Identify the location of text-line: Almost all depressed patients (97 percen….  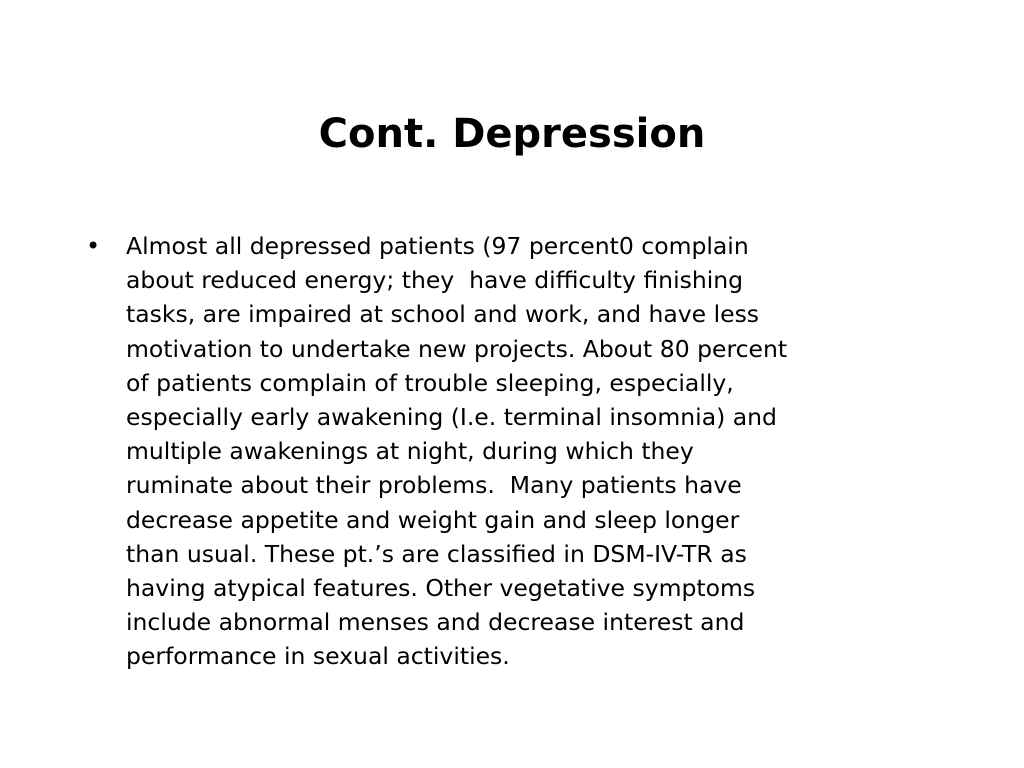
(437, 246).